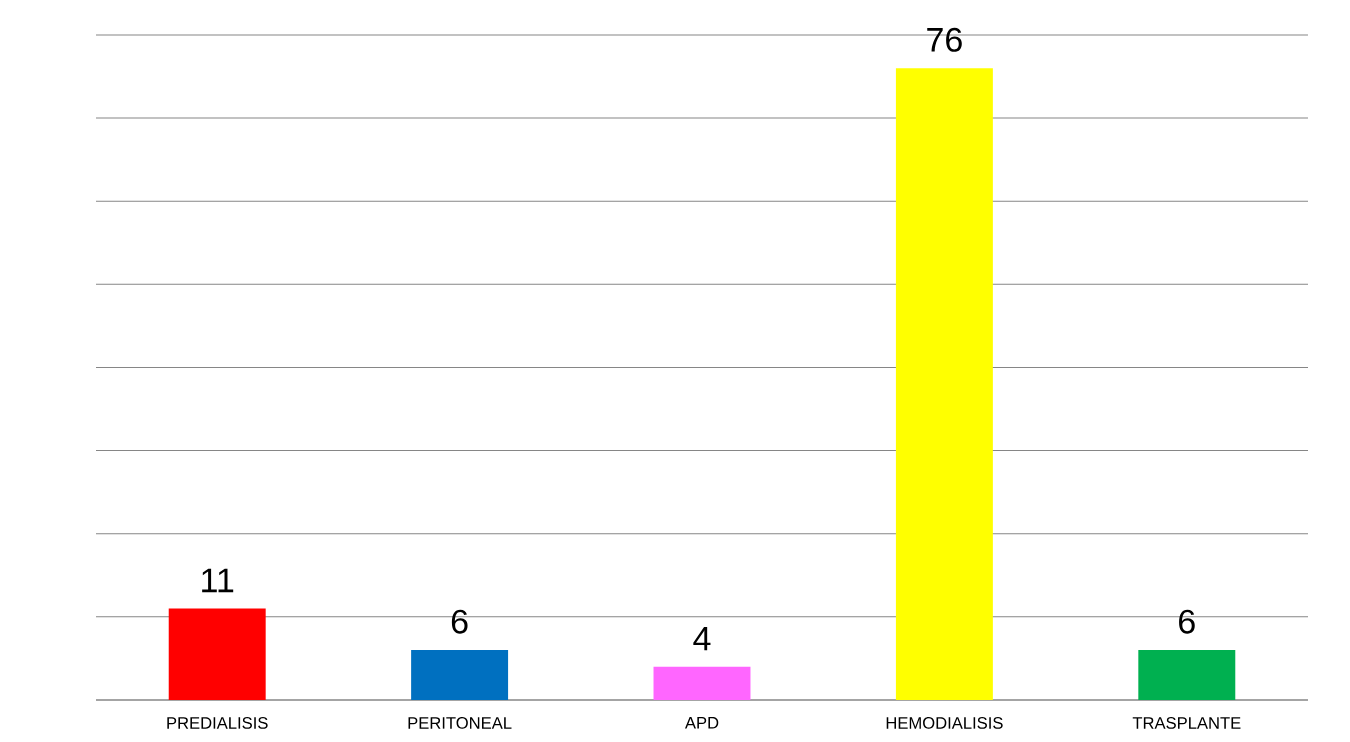  I want to click on x-tick-label: TRASPLANTE, so click(1186, 723).